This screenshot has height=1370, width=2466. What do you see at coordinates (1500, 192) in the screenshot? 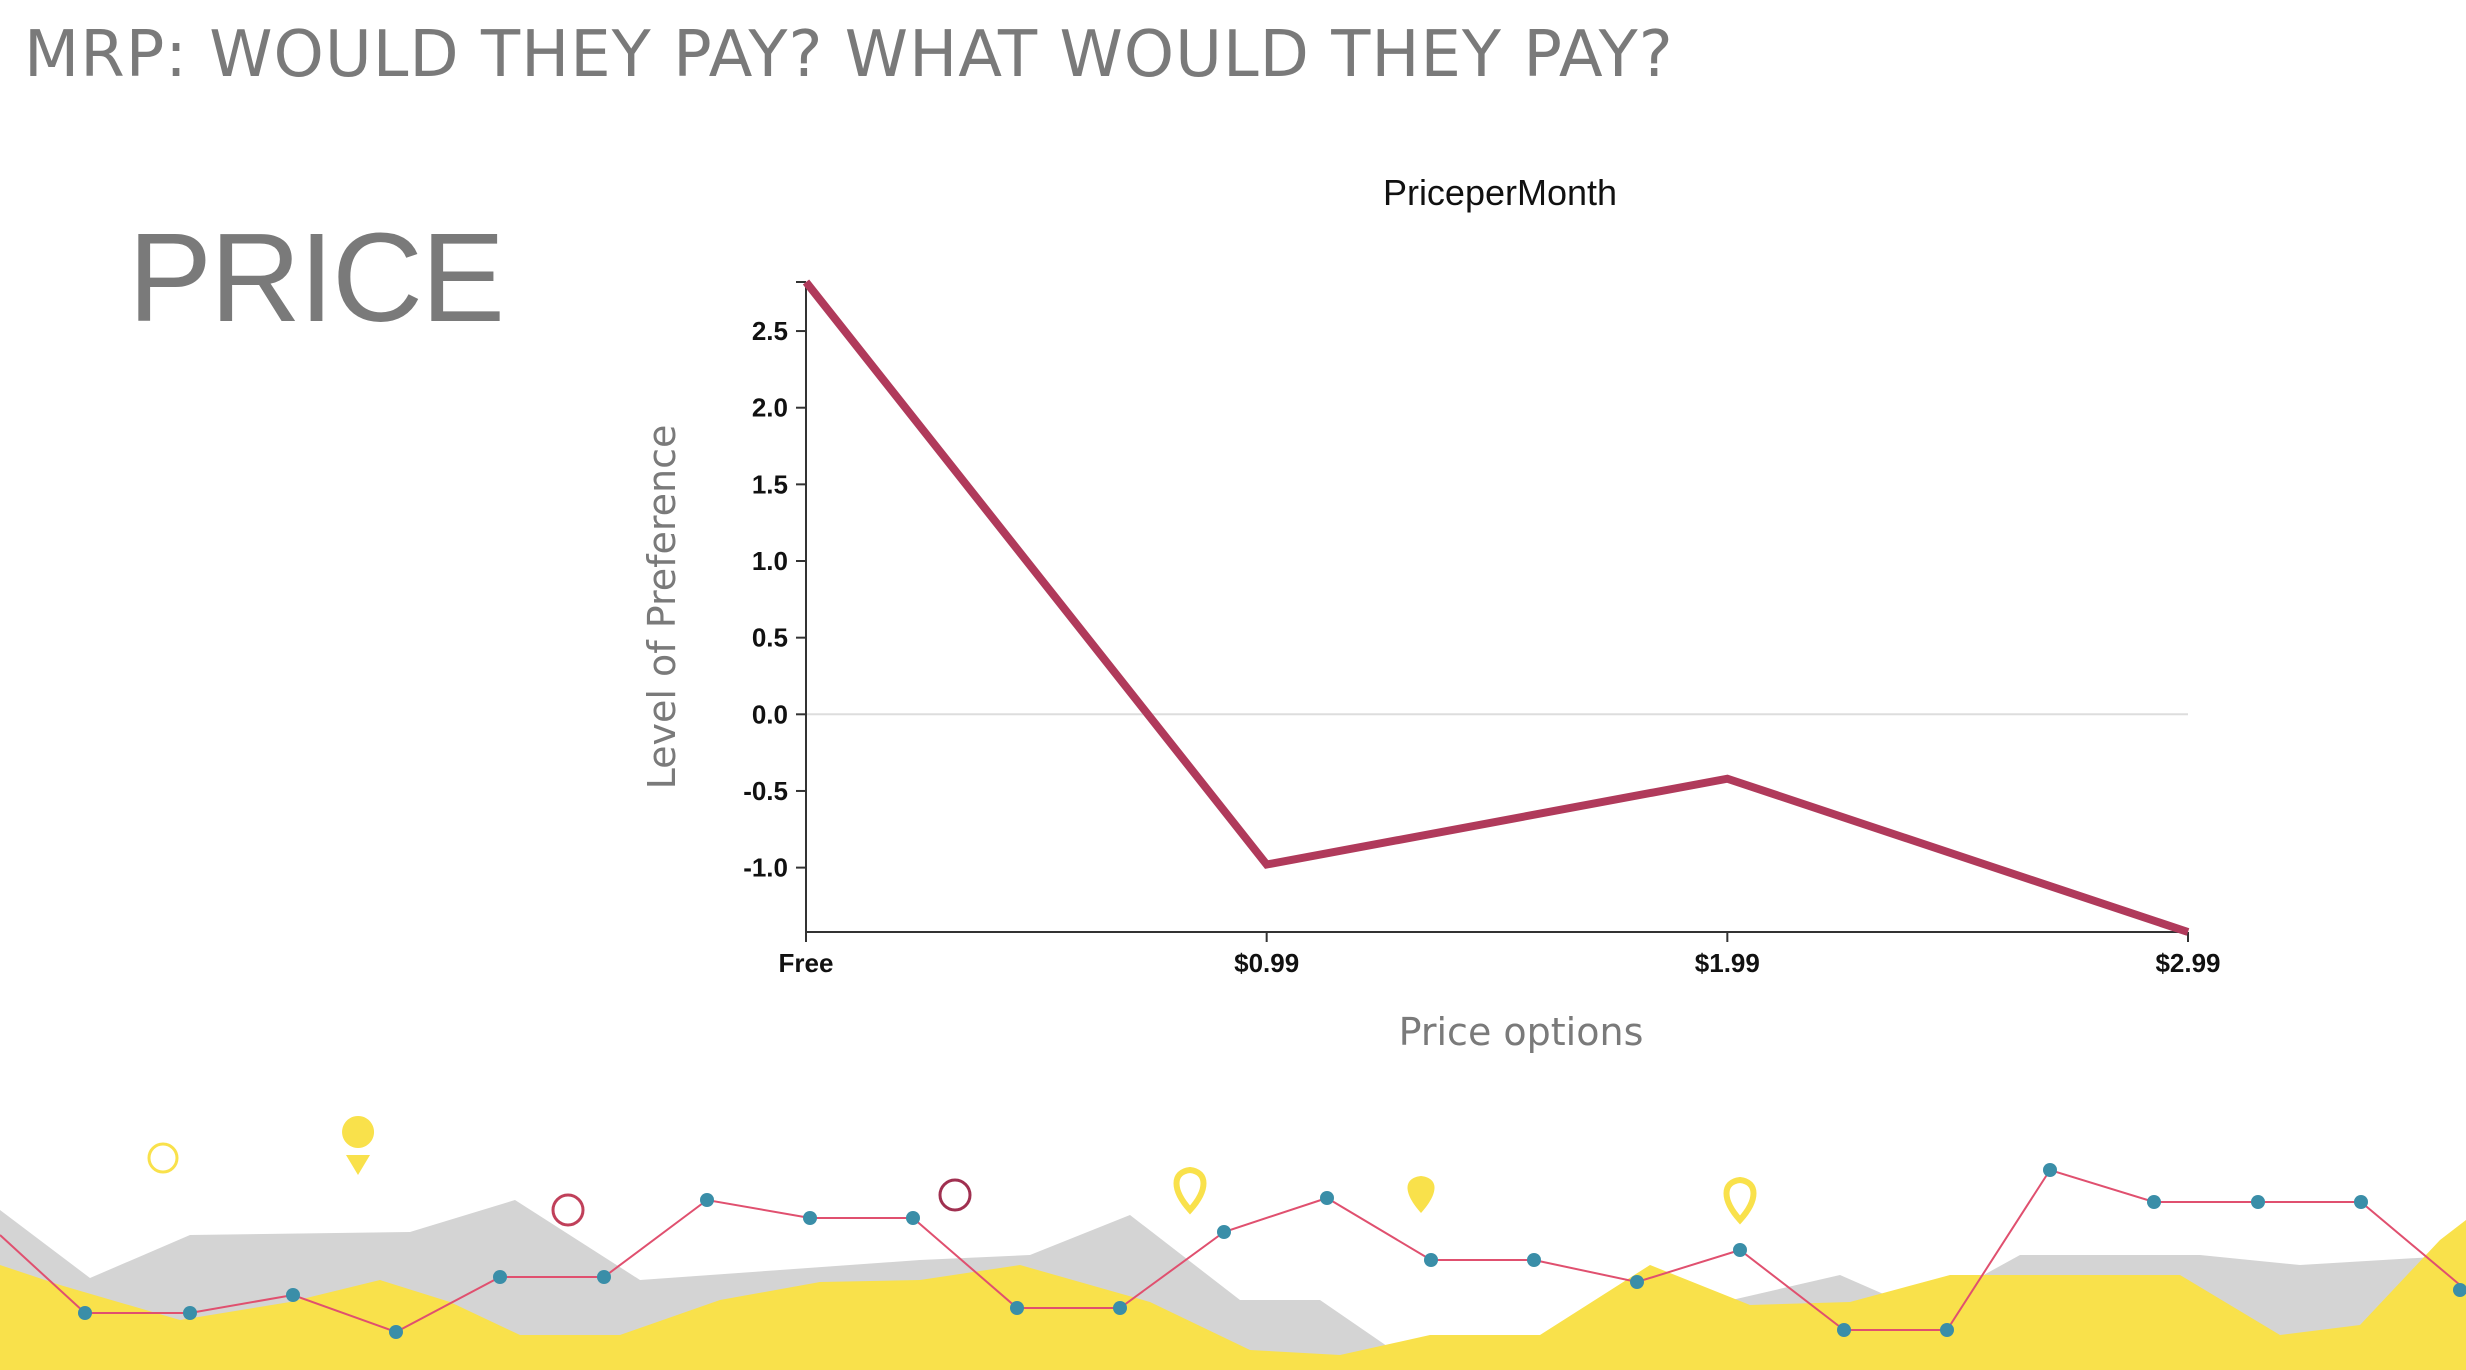
I see `chart-title: PriceperMonth` at bounding box center [1500, 192].